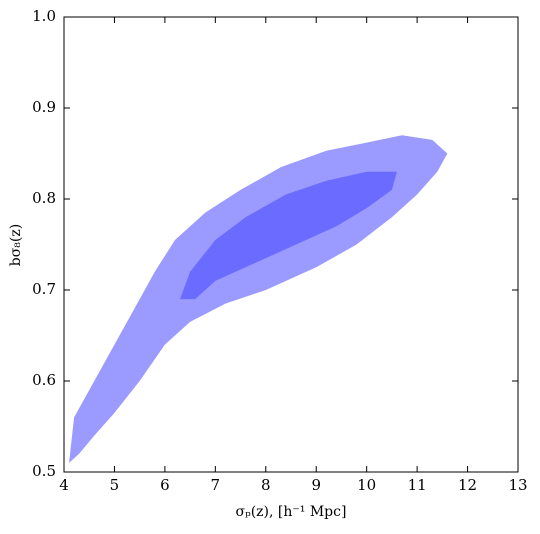 The width and height of the screenshot is (540, 534). What do you see at coordinates (44, 380) in the screenshot?
I see `y-tick-label: 0.6` at bounding box center [44, 380].